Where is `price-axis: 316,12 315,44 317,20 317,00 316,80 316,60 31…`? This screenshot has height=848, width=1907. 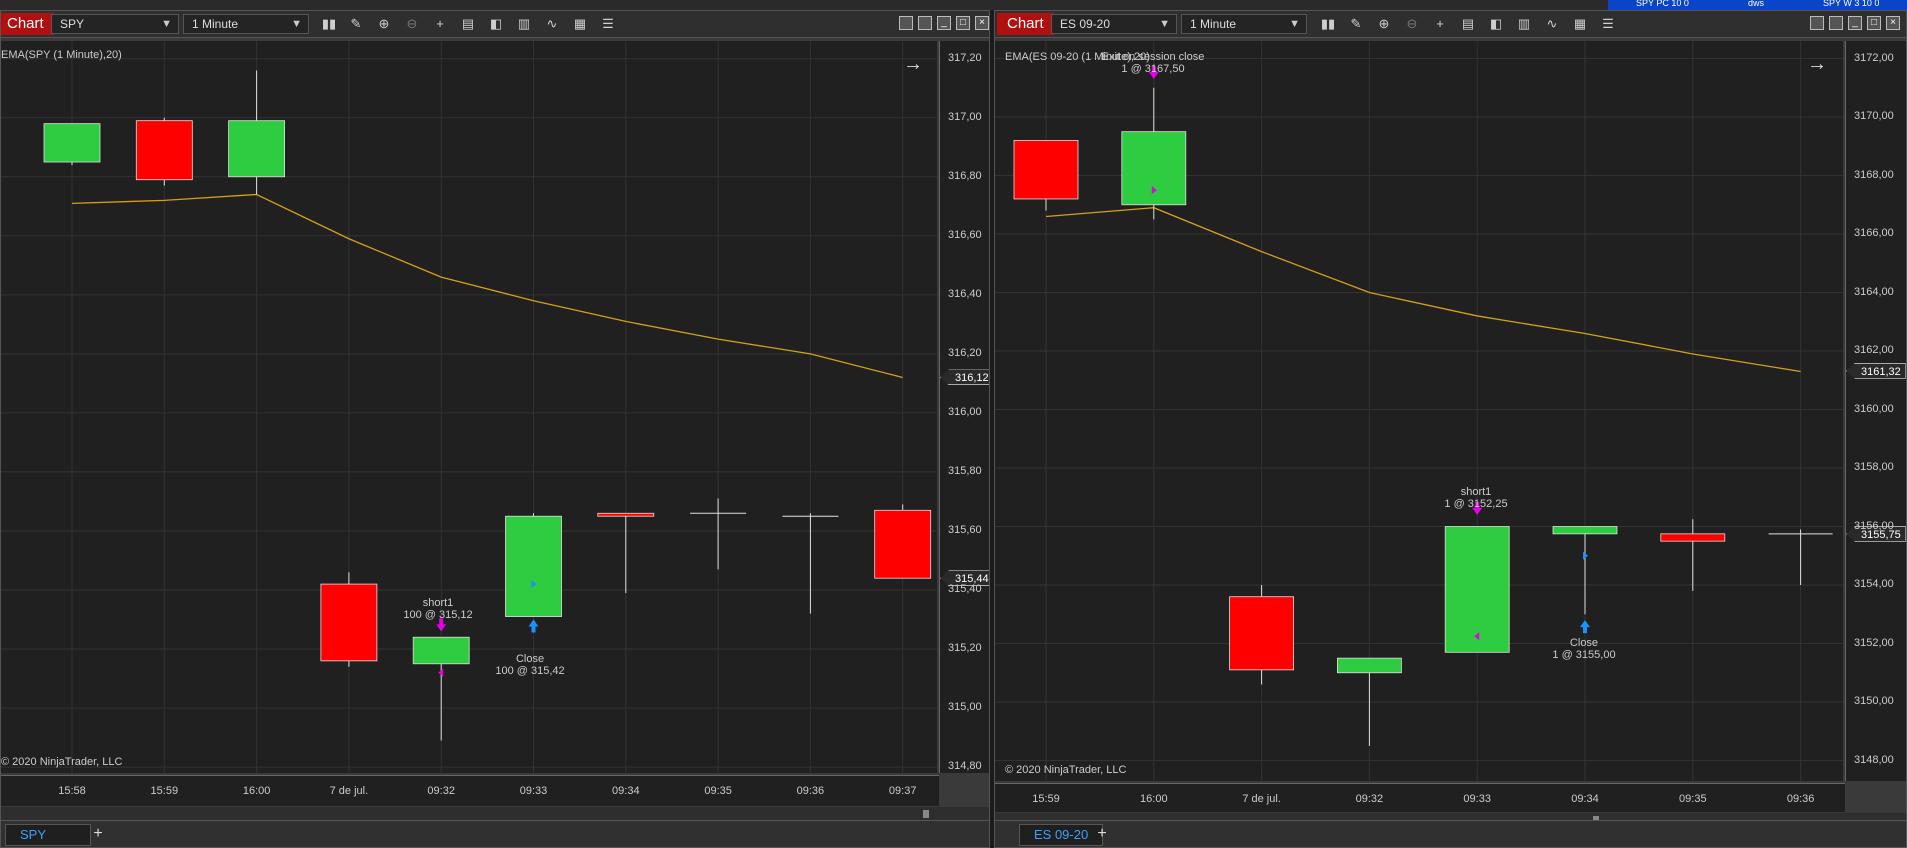 price-axis: 316,12 315,44 317,20 317,00 316,80 316,60 31… is located at coordinates (964, 407).